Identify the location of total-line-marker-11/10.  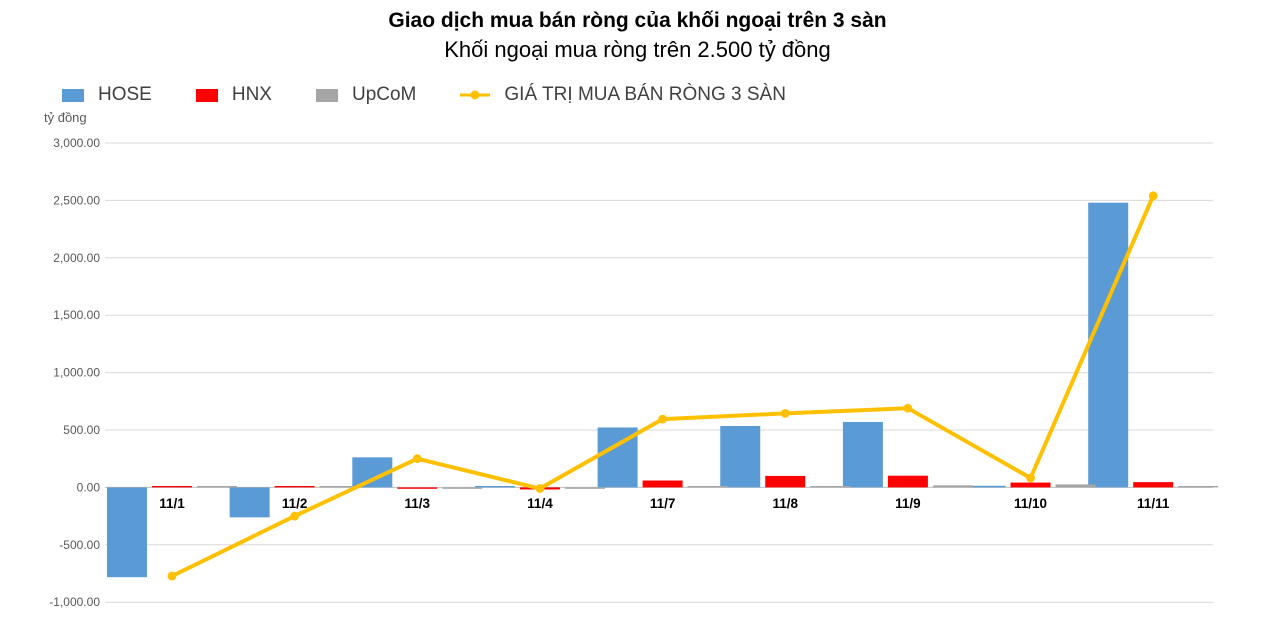
(1030, 478).